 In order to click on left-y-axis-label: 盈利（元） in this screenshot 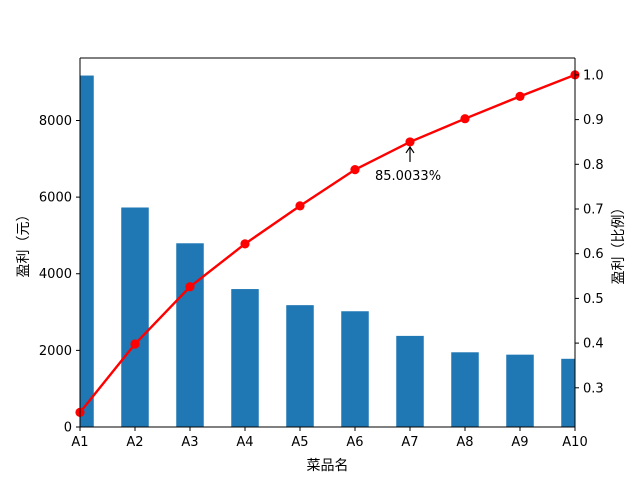, I will do `click(24, 243)`.